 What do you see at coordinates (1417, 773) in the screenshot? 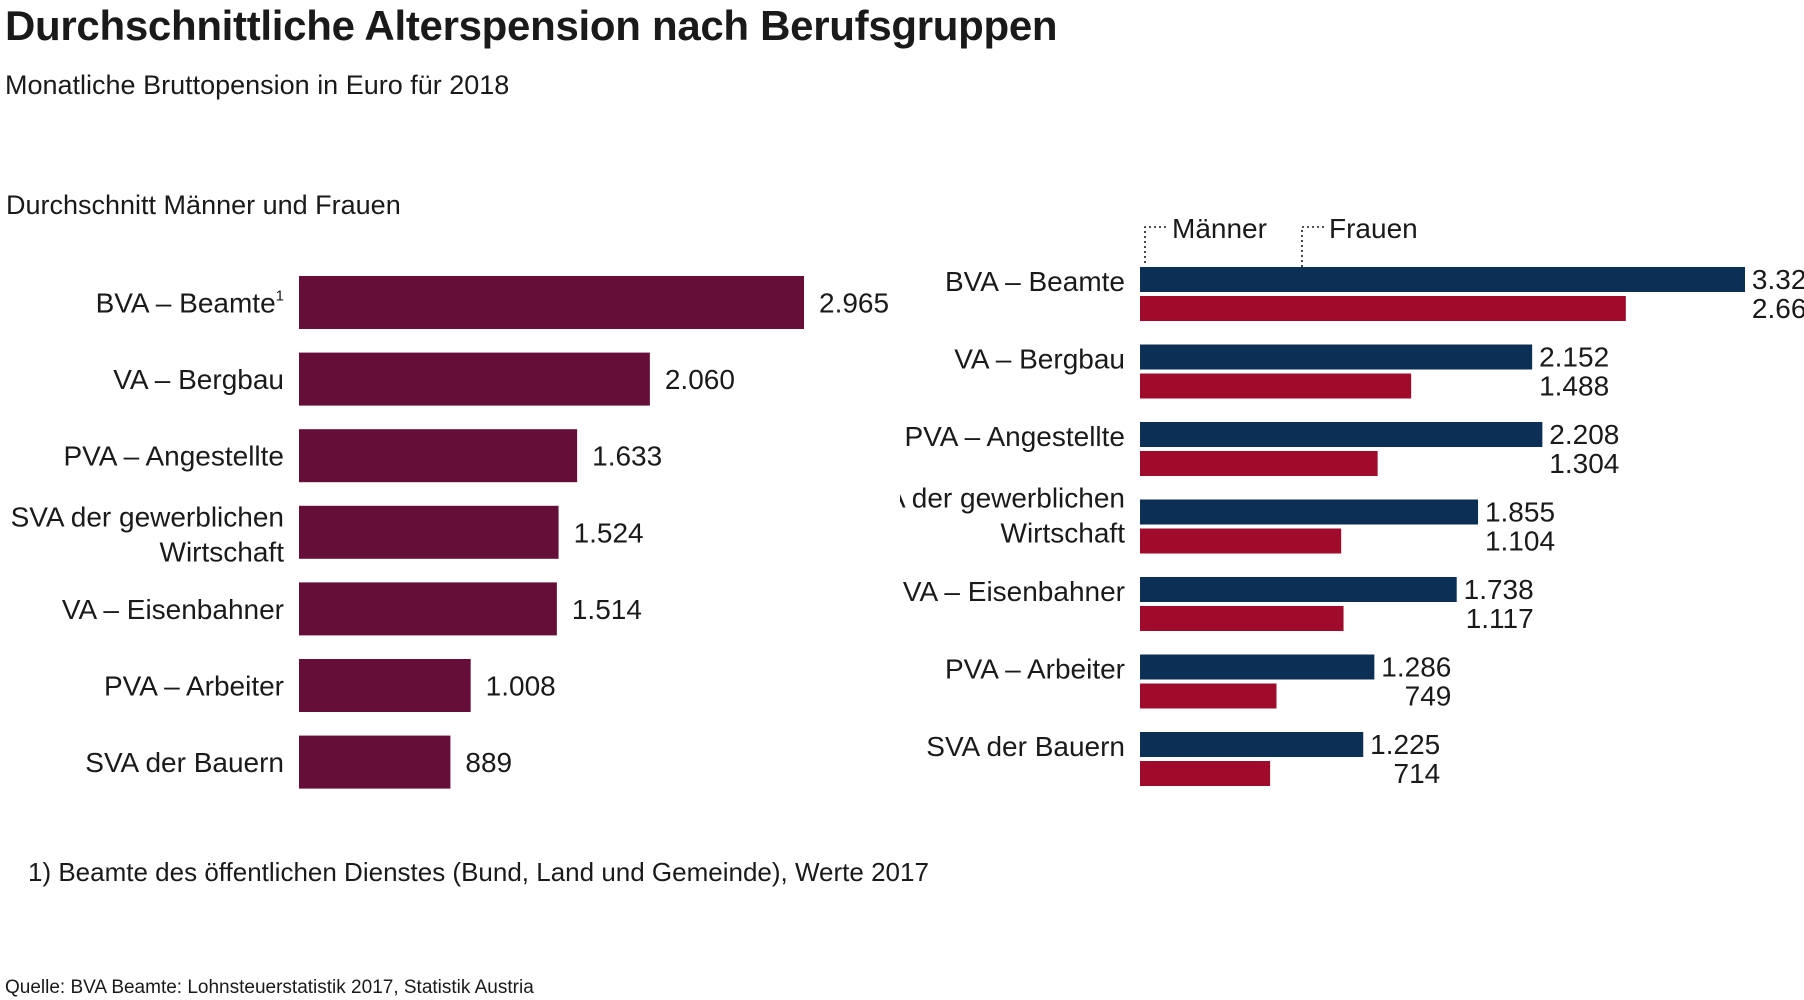
I see `women-value-label-cat-6: 714` at bounding box center [1417, 773].